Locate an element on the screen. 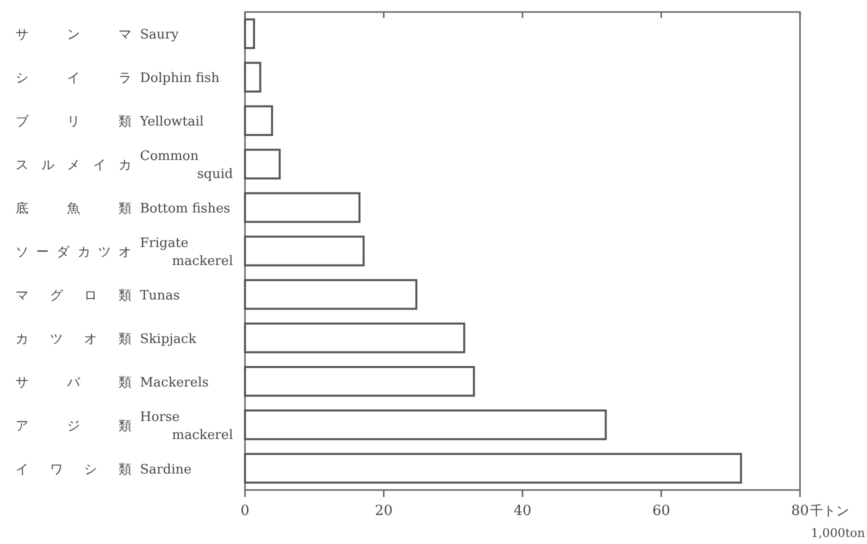  y-tick-label: ソーダカツオ Frigate mackerel is located at coordinates (124, 252).